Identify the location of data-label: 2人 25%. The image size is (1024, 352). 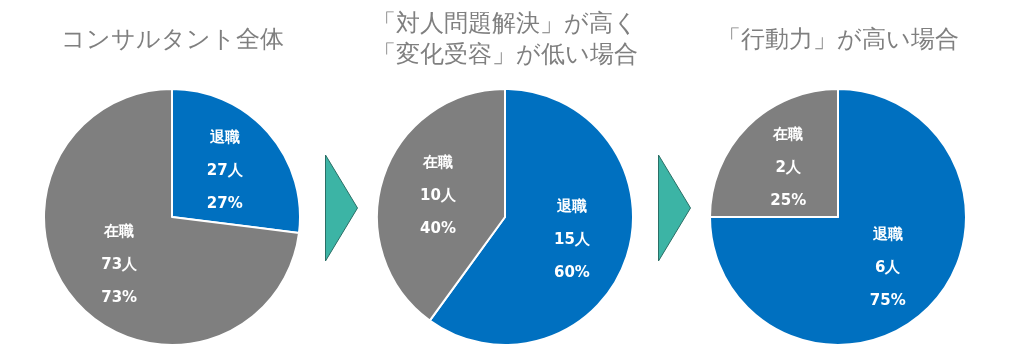
(788, 184).